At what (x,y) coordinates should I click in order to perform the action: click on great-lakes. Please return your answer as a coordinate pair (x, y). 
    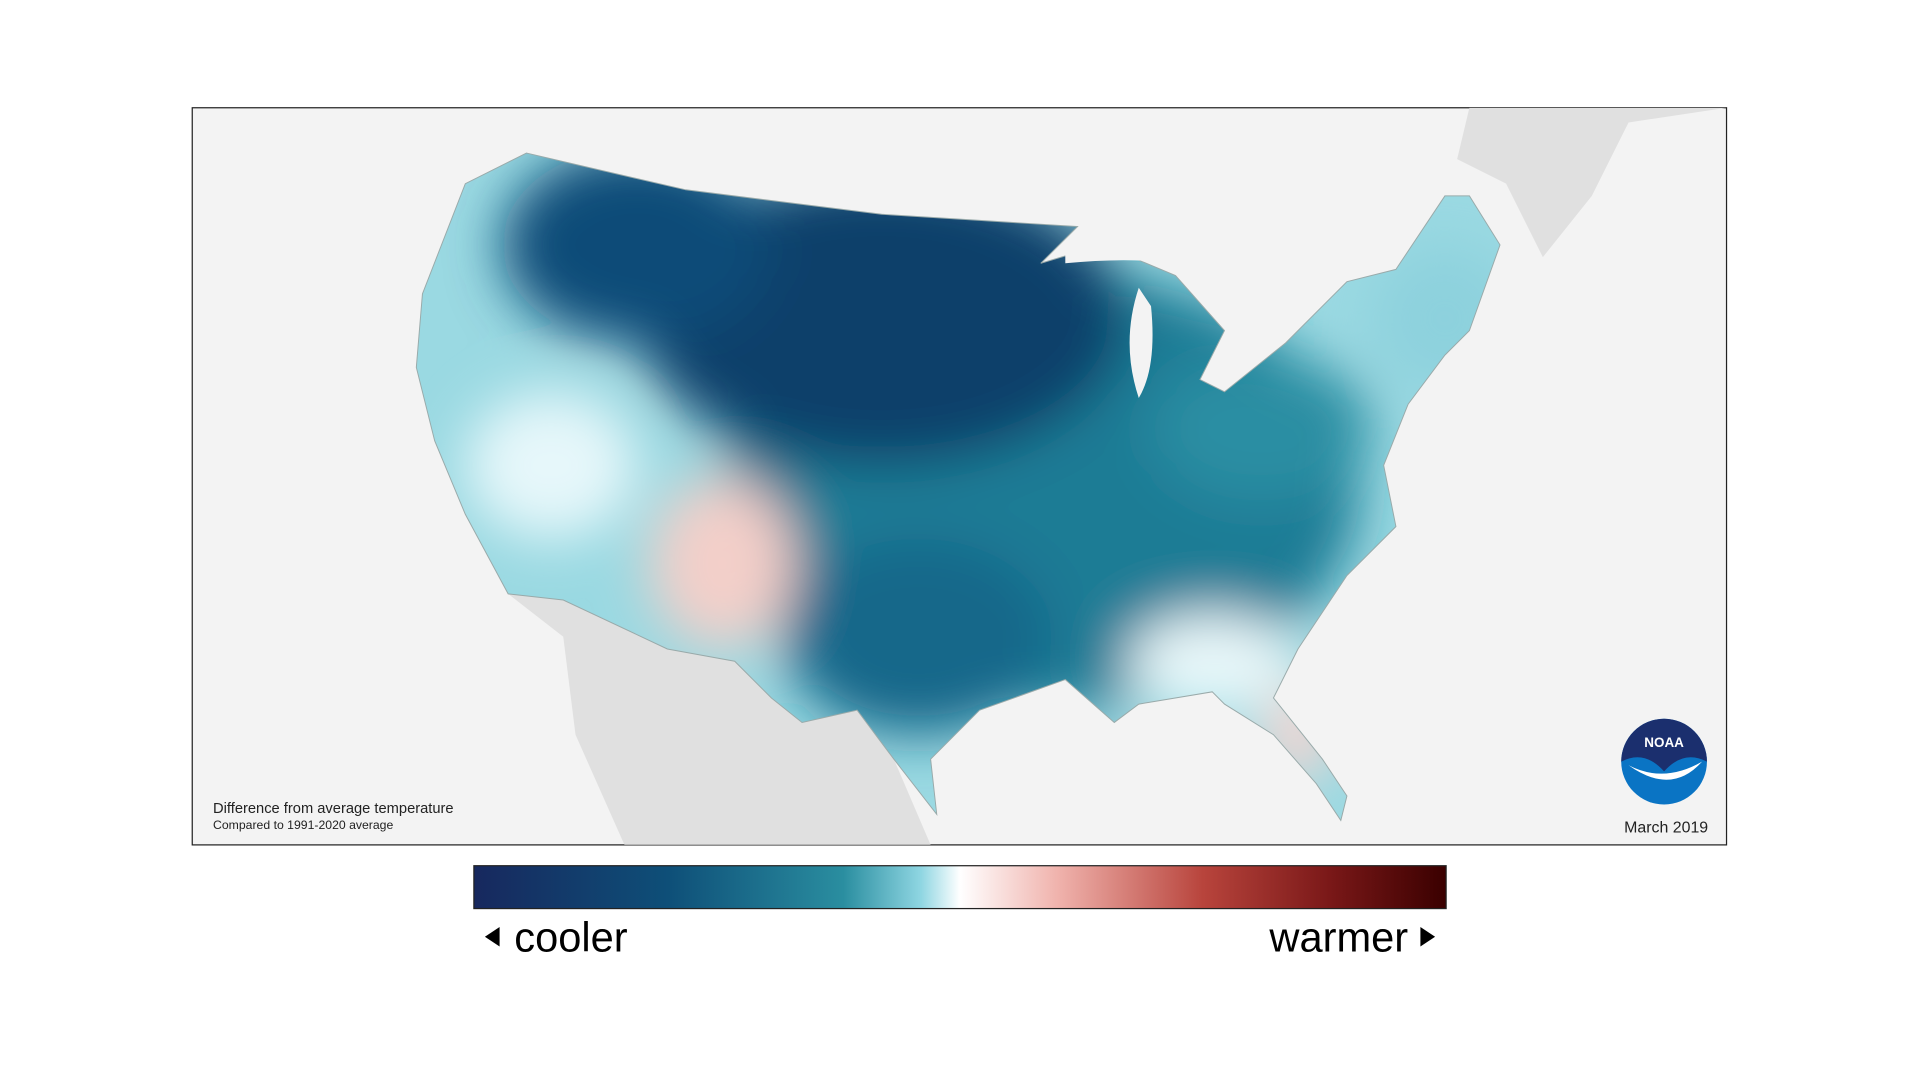
    Looking at the image, I should click on (1120, 319).